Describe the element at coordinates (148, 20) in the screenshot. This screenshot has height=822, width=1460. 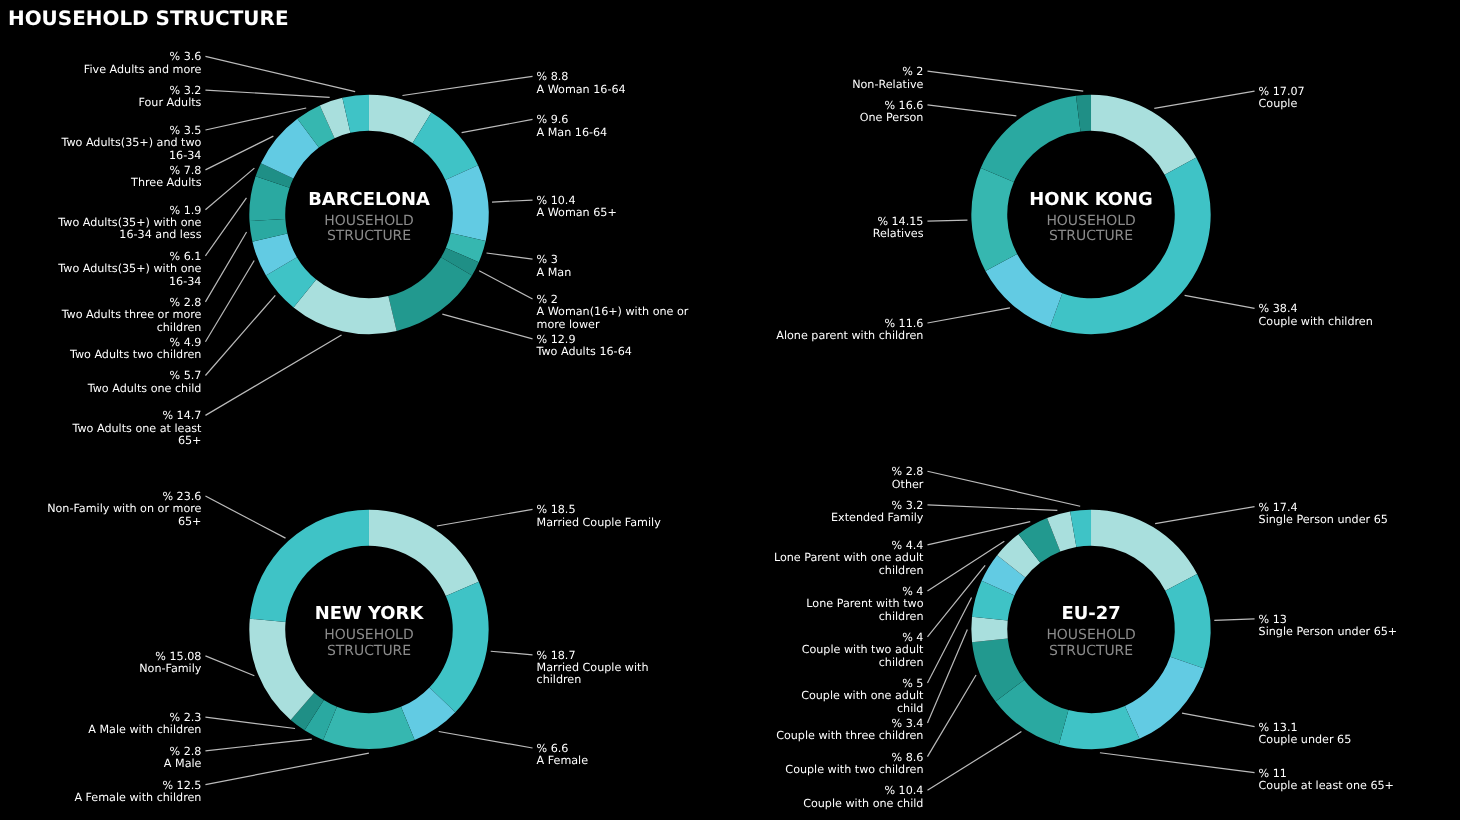
I see `text: HOUSEHOLD STRUCTURE` at that location.